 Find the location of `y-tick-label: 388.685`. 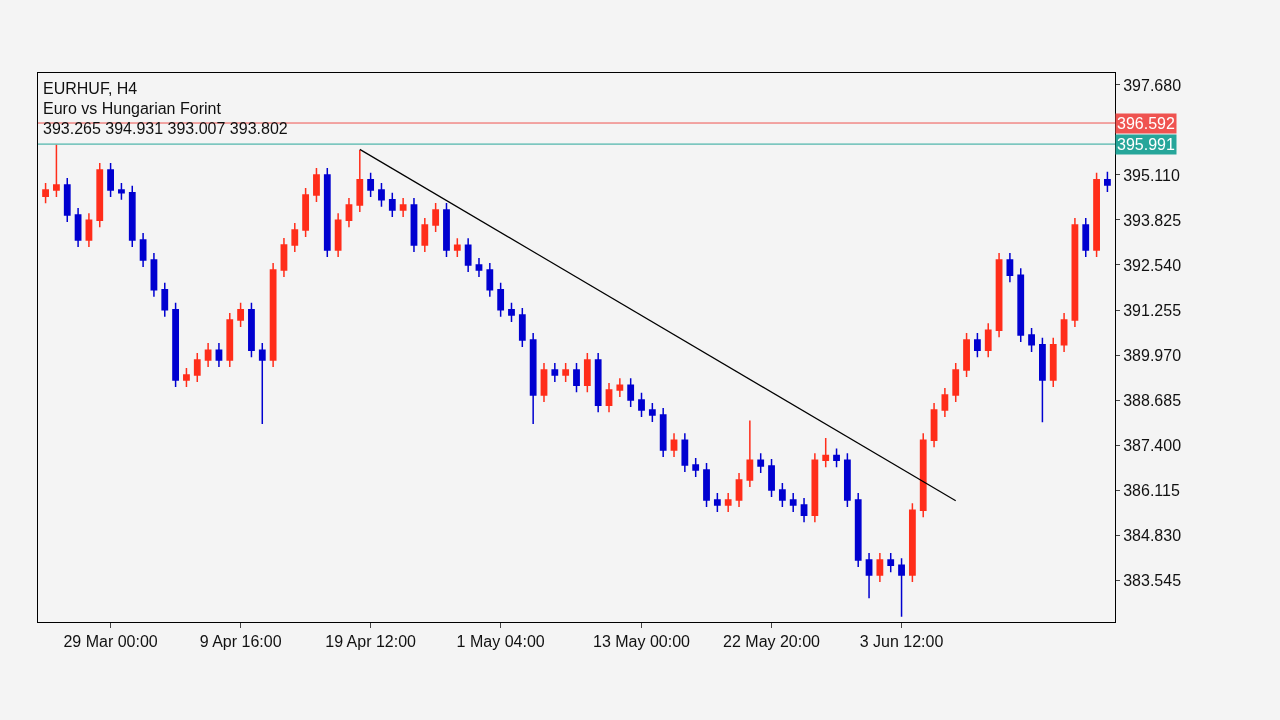

y-tick-label: 388.685 is located at coordinates (1152, 400).